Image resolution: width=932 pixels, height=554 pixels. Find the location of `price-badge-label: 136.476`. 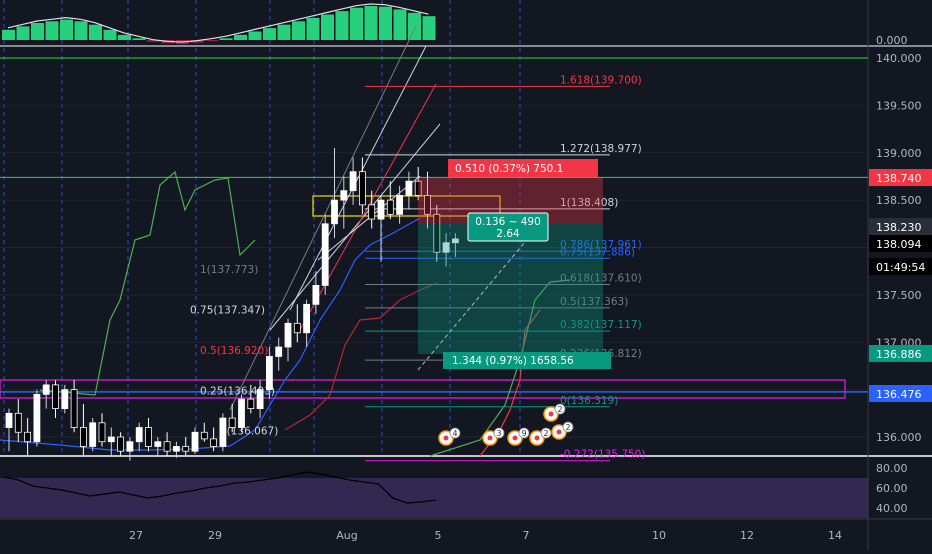

price-badge-label: 136.476 is located at coordinates (899, 394).